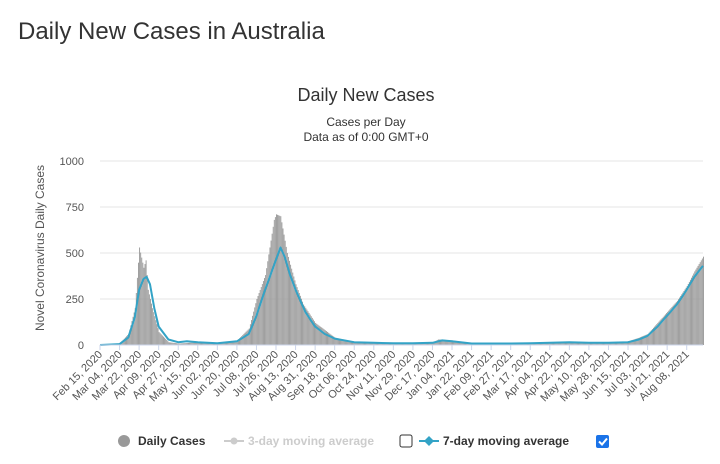 This screenshot has height=464, width=720. I want to click on legend-7day-checkbox, so click(602, 441).